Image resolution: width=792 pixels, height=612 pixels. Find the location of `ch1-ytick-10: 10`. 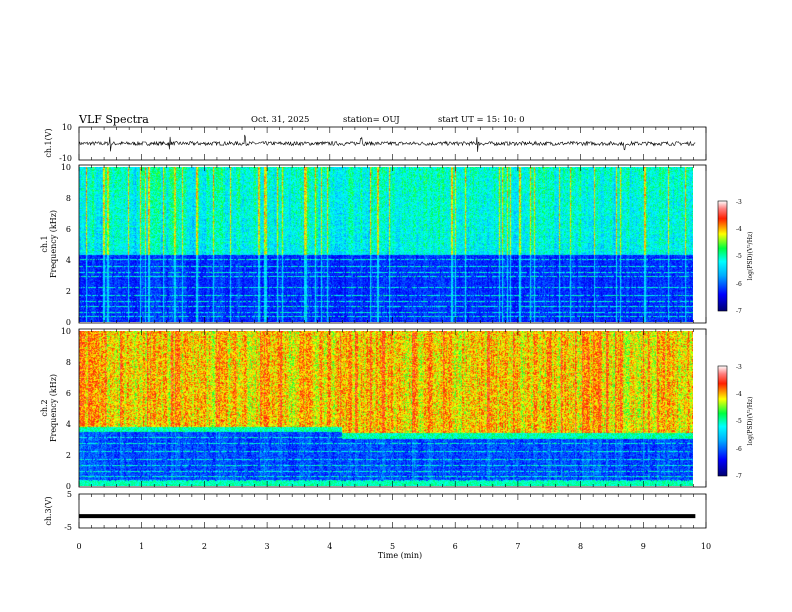

ch1-ytick-10: 10 is located at coordinates (66, 167).